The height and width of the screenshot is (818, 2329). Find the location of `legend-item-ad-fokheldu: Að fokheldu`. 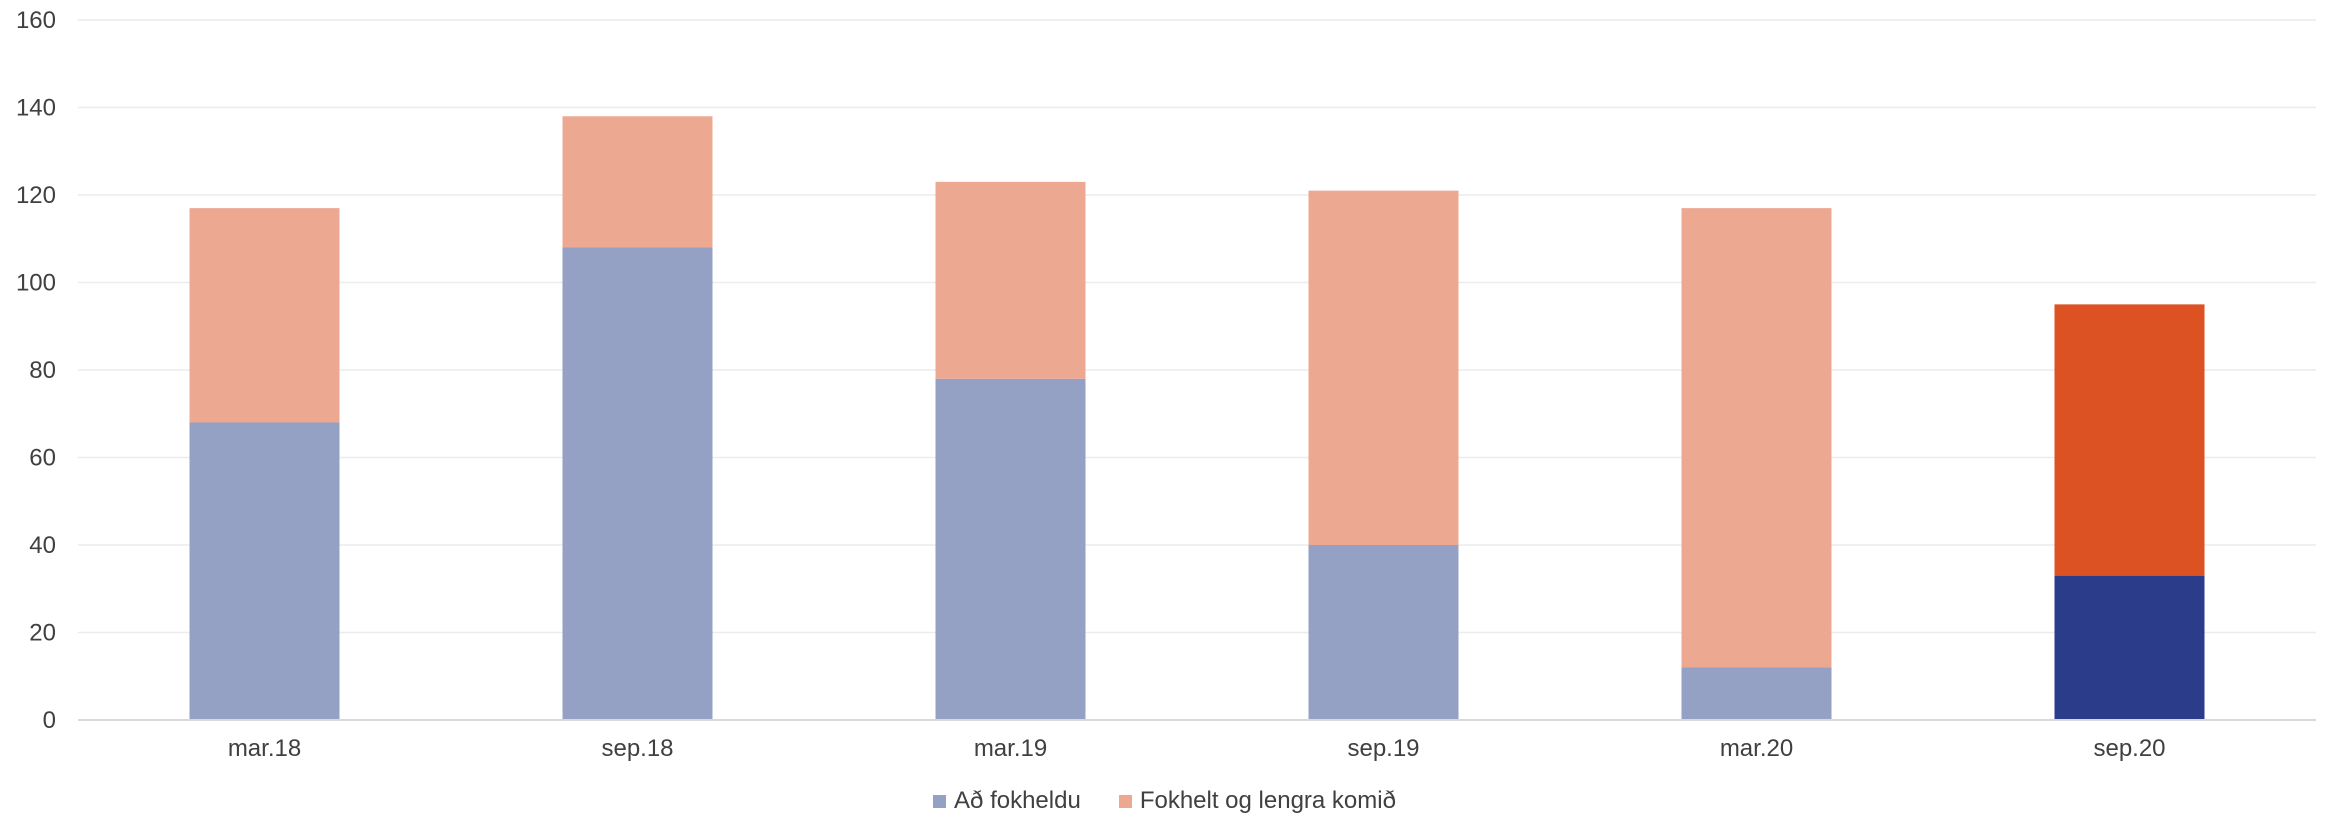

legend-item-ad-fokheldu: Að fokheldu is located at coordinates (1007, 801).